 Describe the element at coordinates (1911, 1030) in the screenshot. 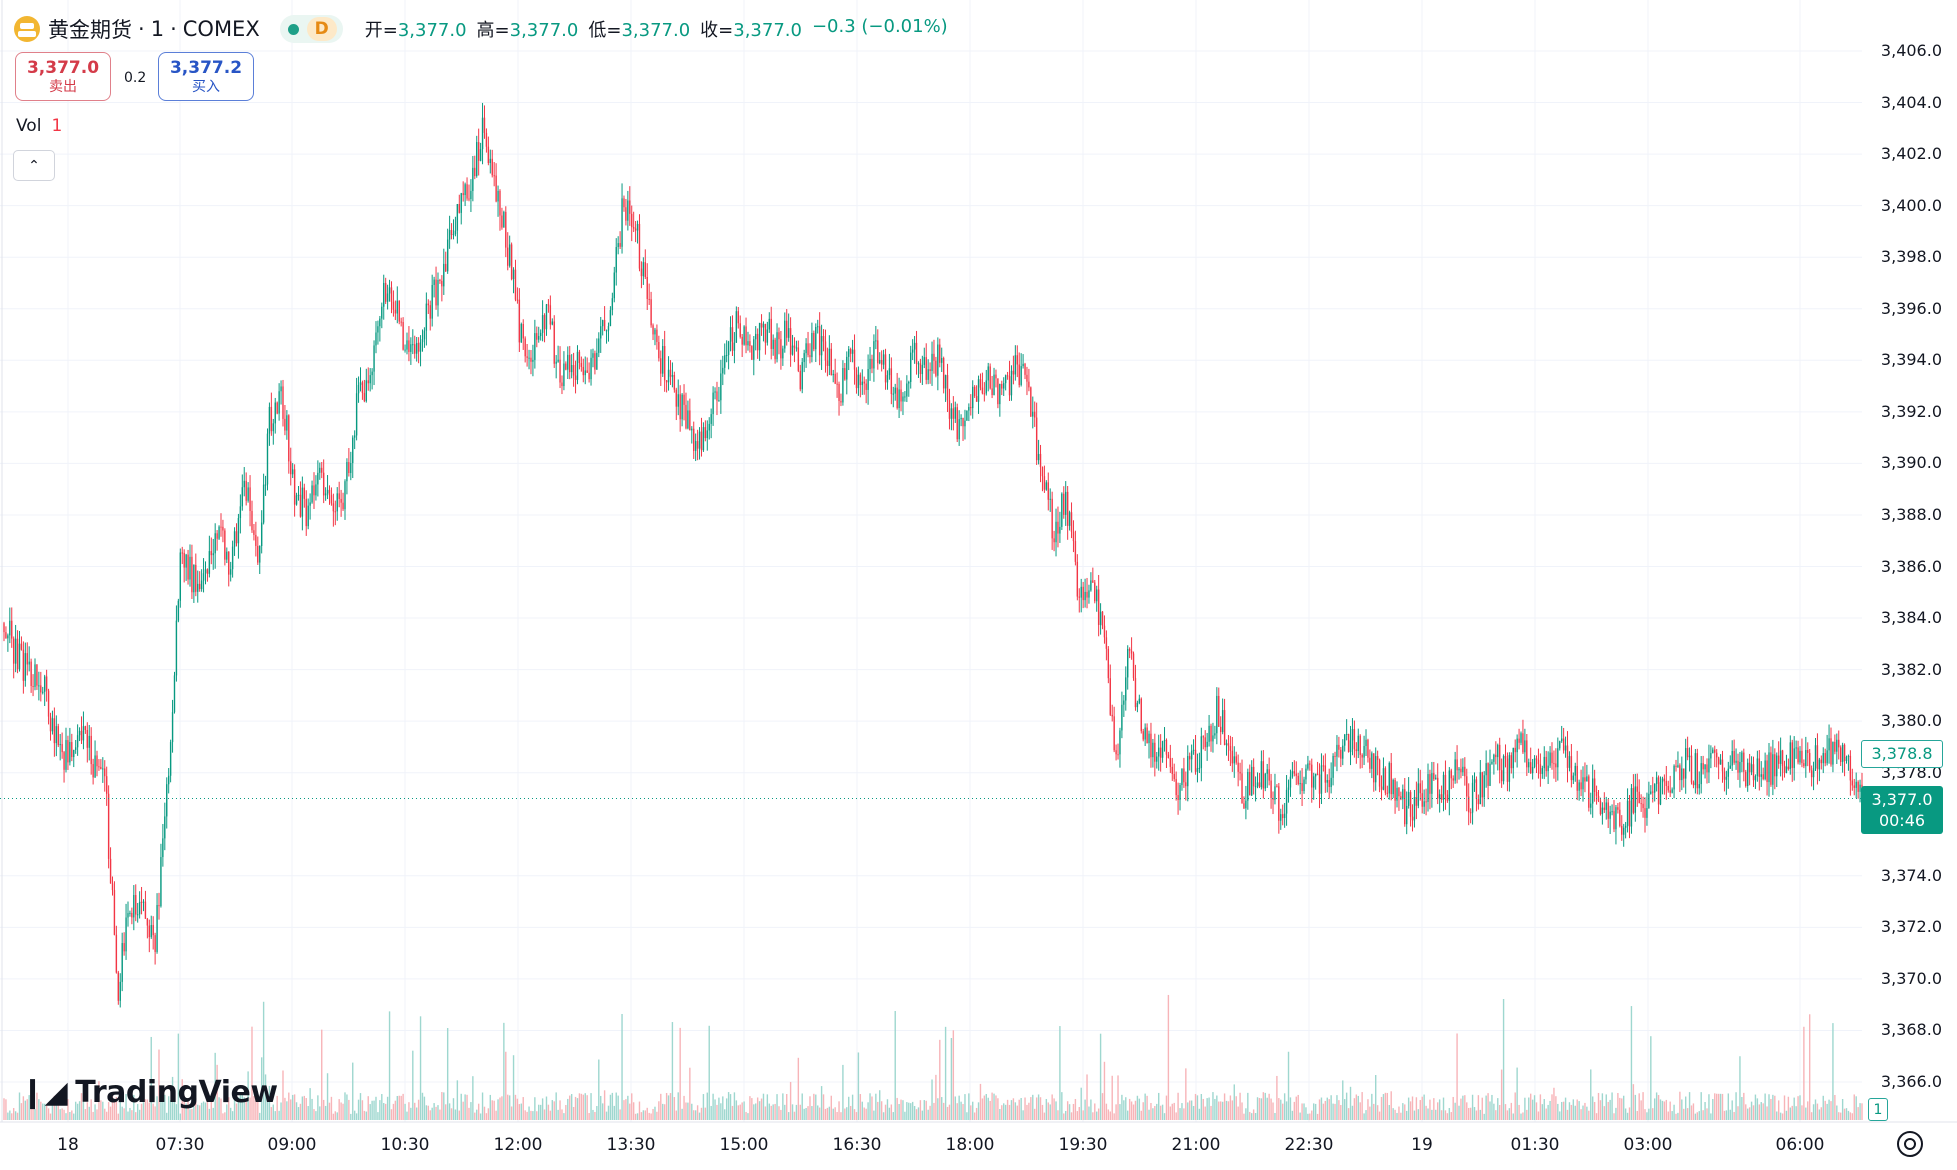

I see `price-tick-label: 3,368.0` at that location.